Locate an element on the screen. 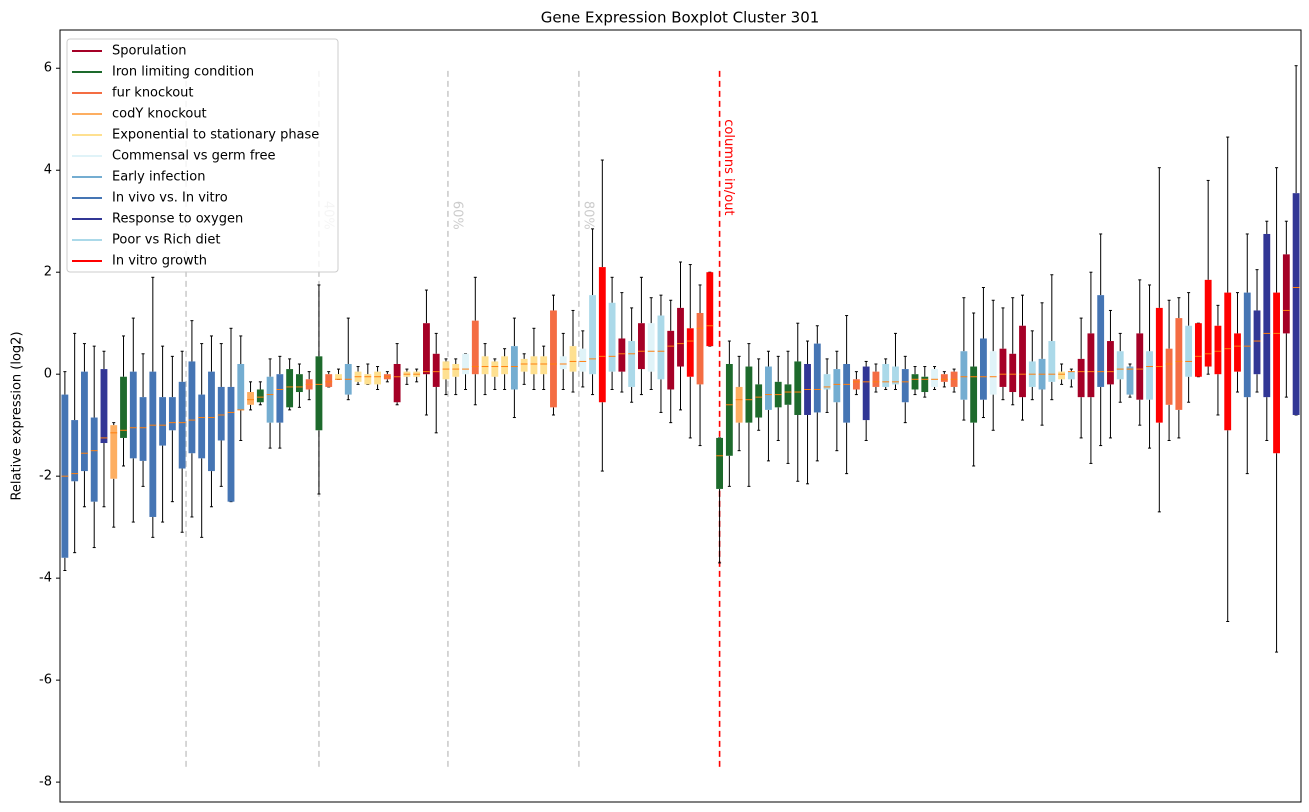 The image size is (1309, 812). y-tick-label: -6 is located at coordinates (45, 680).